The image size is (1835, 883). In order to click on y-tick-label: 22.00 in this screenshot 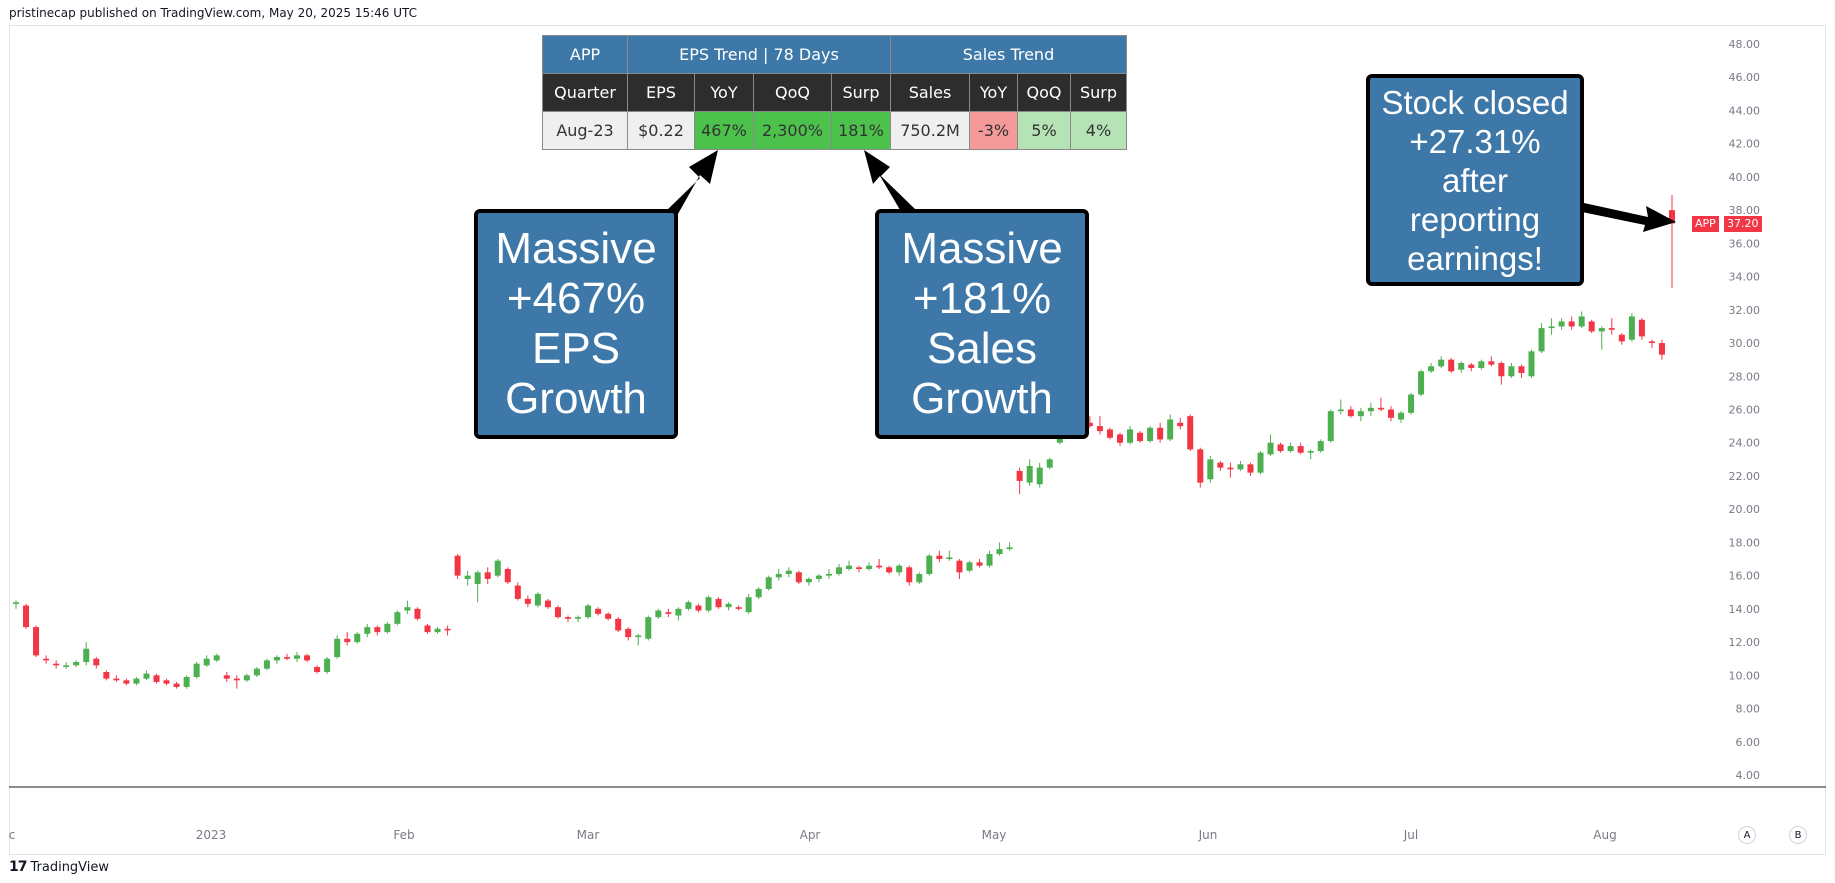, I will do `click(1745, 476)`.